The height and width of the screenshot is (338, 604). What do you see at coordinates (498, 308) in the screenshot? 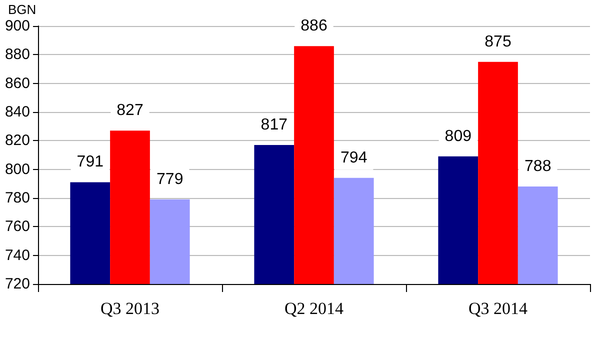
I see `x-tick-label: Q3 2014` at bounding box center [498, 308].